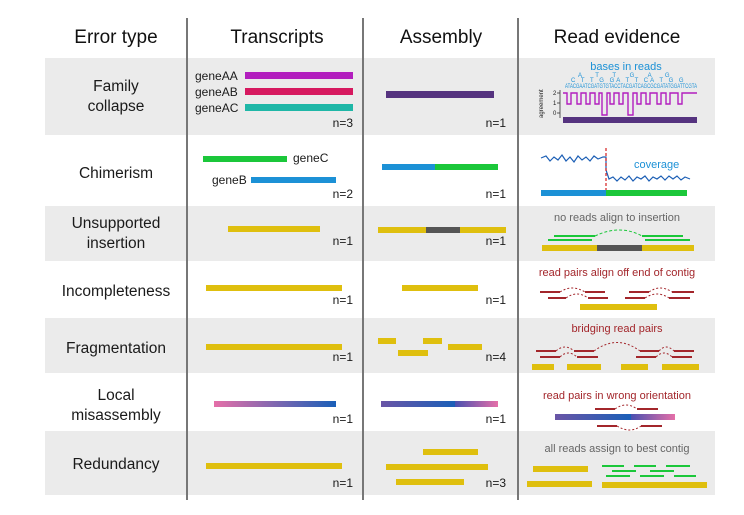  Describe the element at coordinates (441, 37) in the screenshot. I see `header-assembly: Assembly` at that location.